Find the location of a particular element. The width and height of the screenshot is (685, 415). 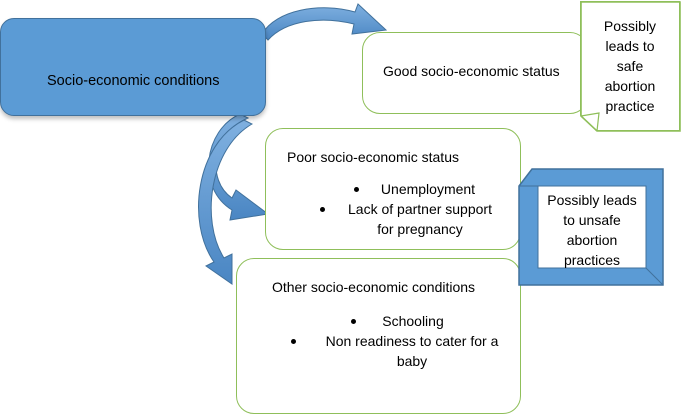

list-item: Unemployment is located at coordinates (413, 189).